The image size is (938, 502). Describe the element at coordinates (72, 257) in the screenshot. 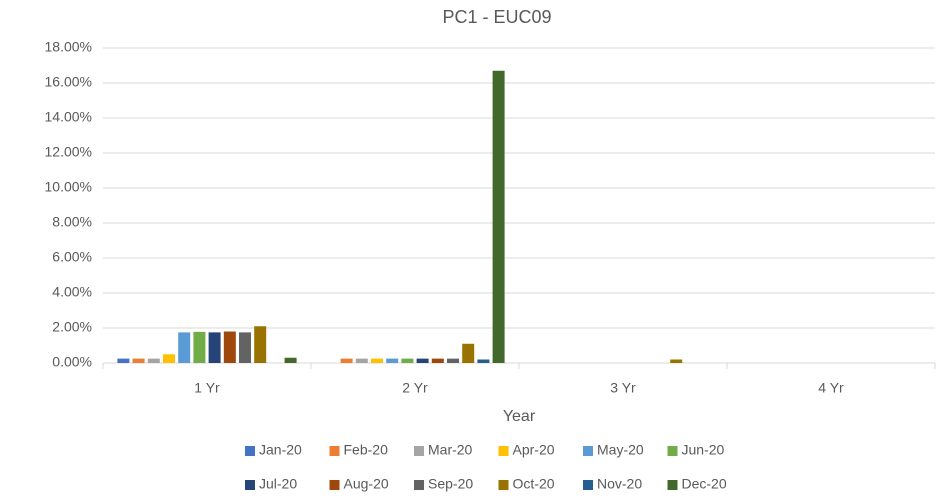

I see `y-tick-label: 6.00%` at that location.